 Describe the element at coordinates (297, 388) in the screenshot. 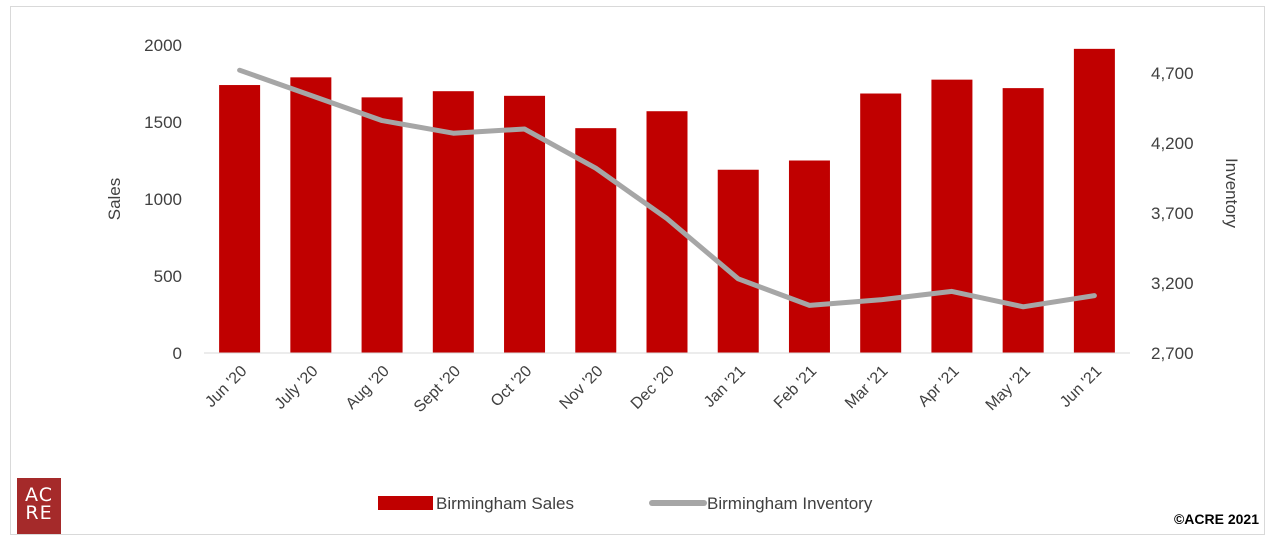

I see `x-tick-label: July '20` at that location.